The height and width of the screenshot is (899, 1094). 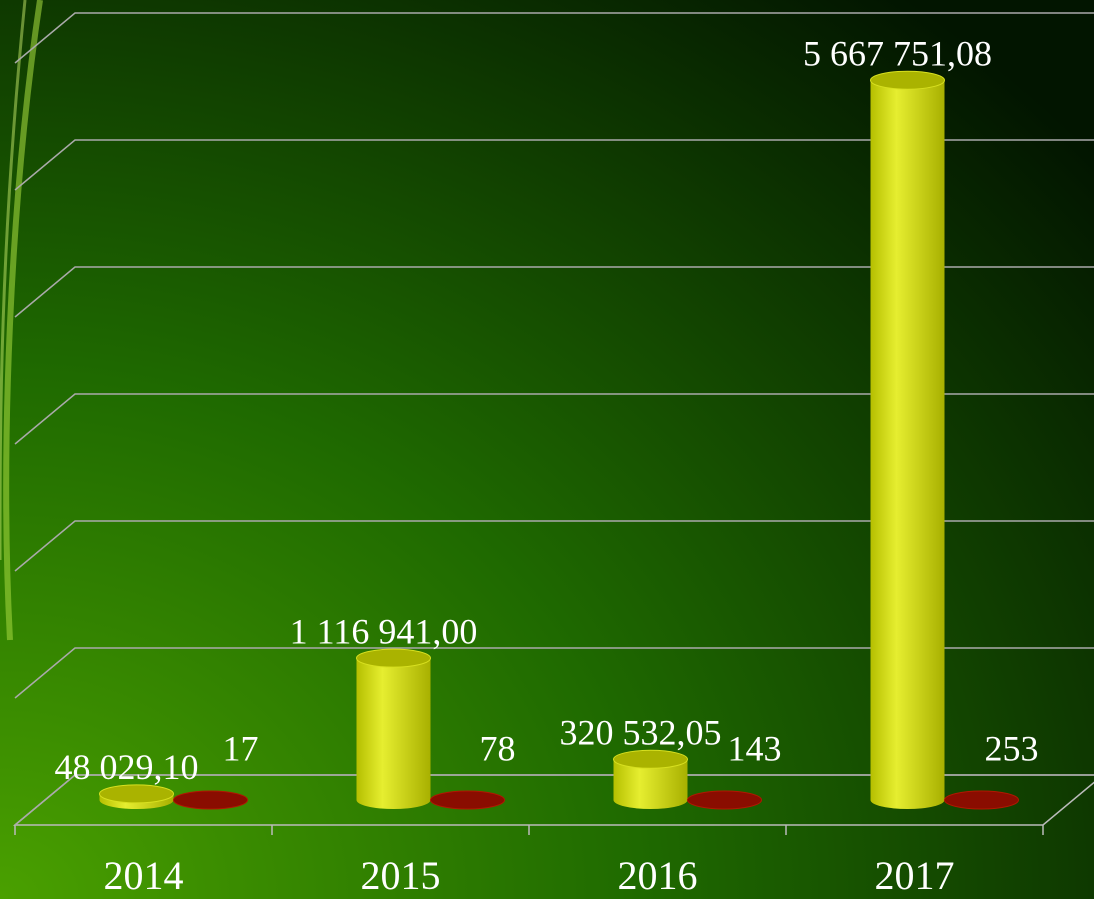 What do you see at coordinates (915, 875) in the screenshot?
I see `x-tick-label: 2017` at bounding box center [915, 875].